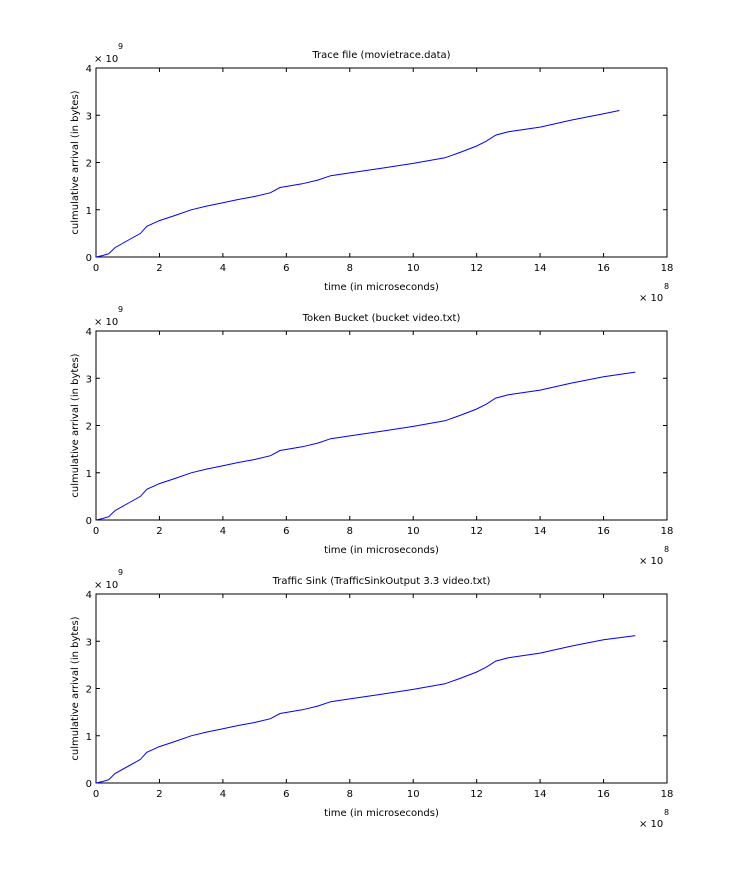  Describe the element at coordinates (380, 55) in the screenshot. I see `chart-title: Trace file (movietrace.data)` at that location.